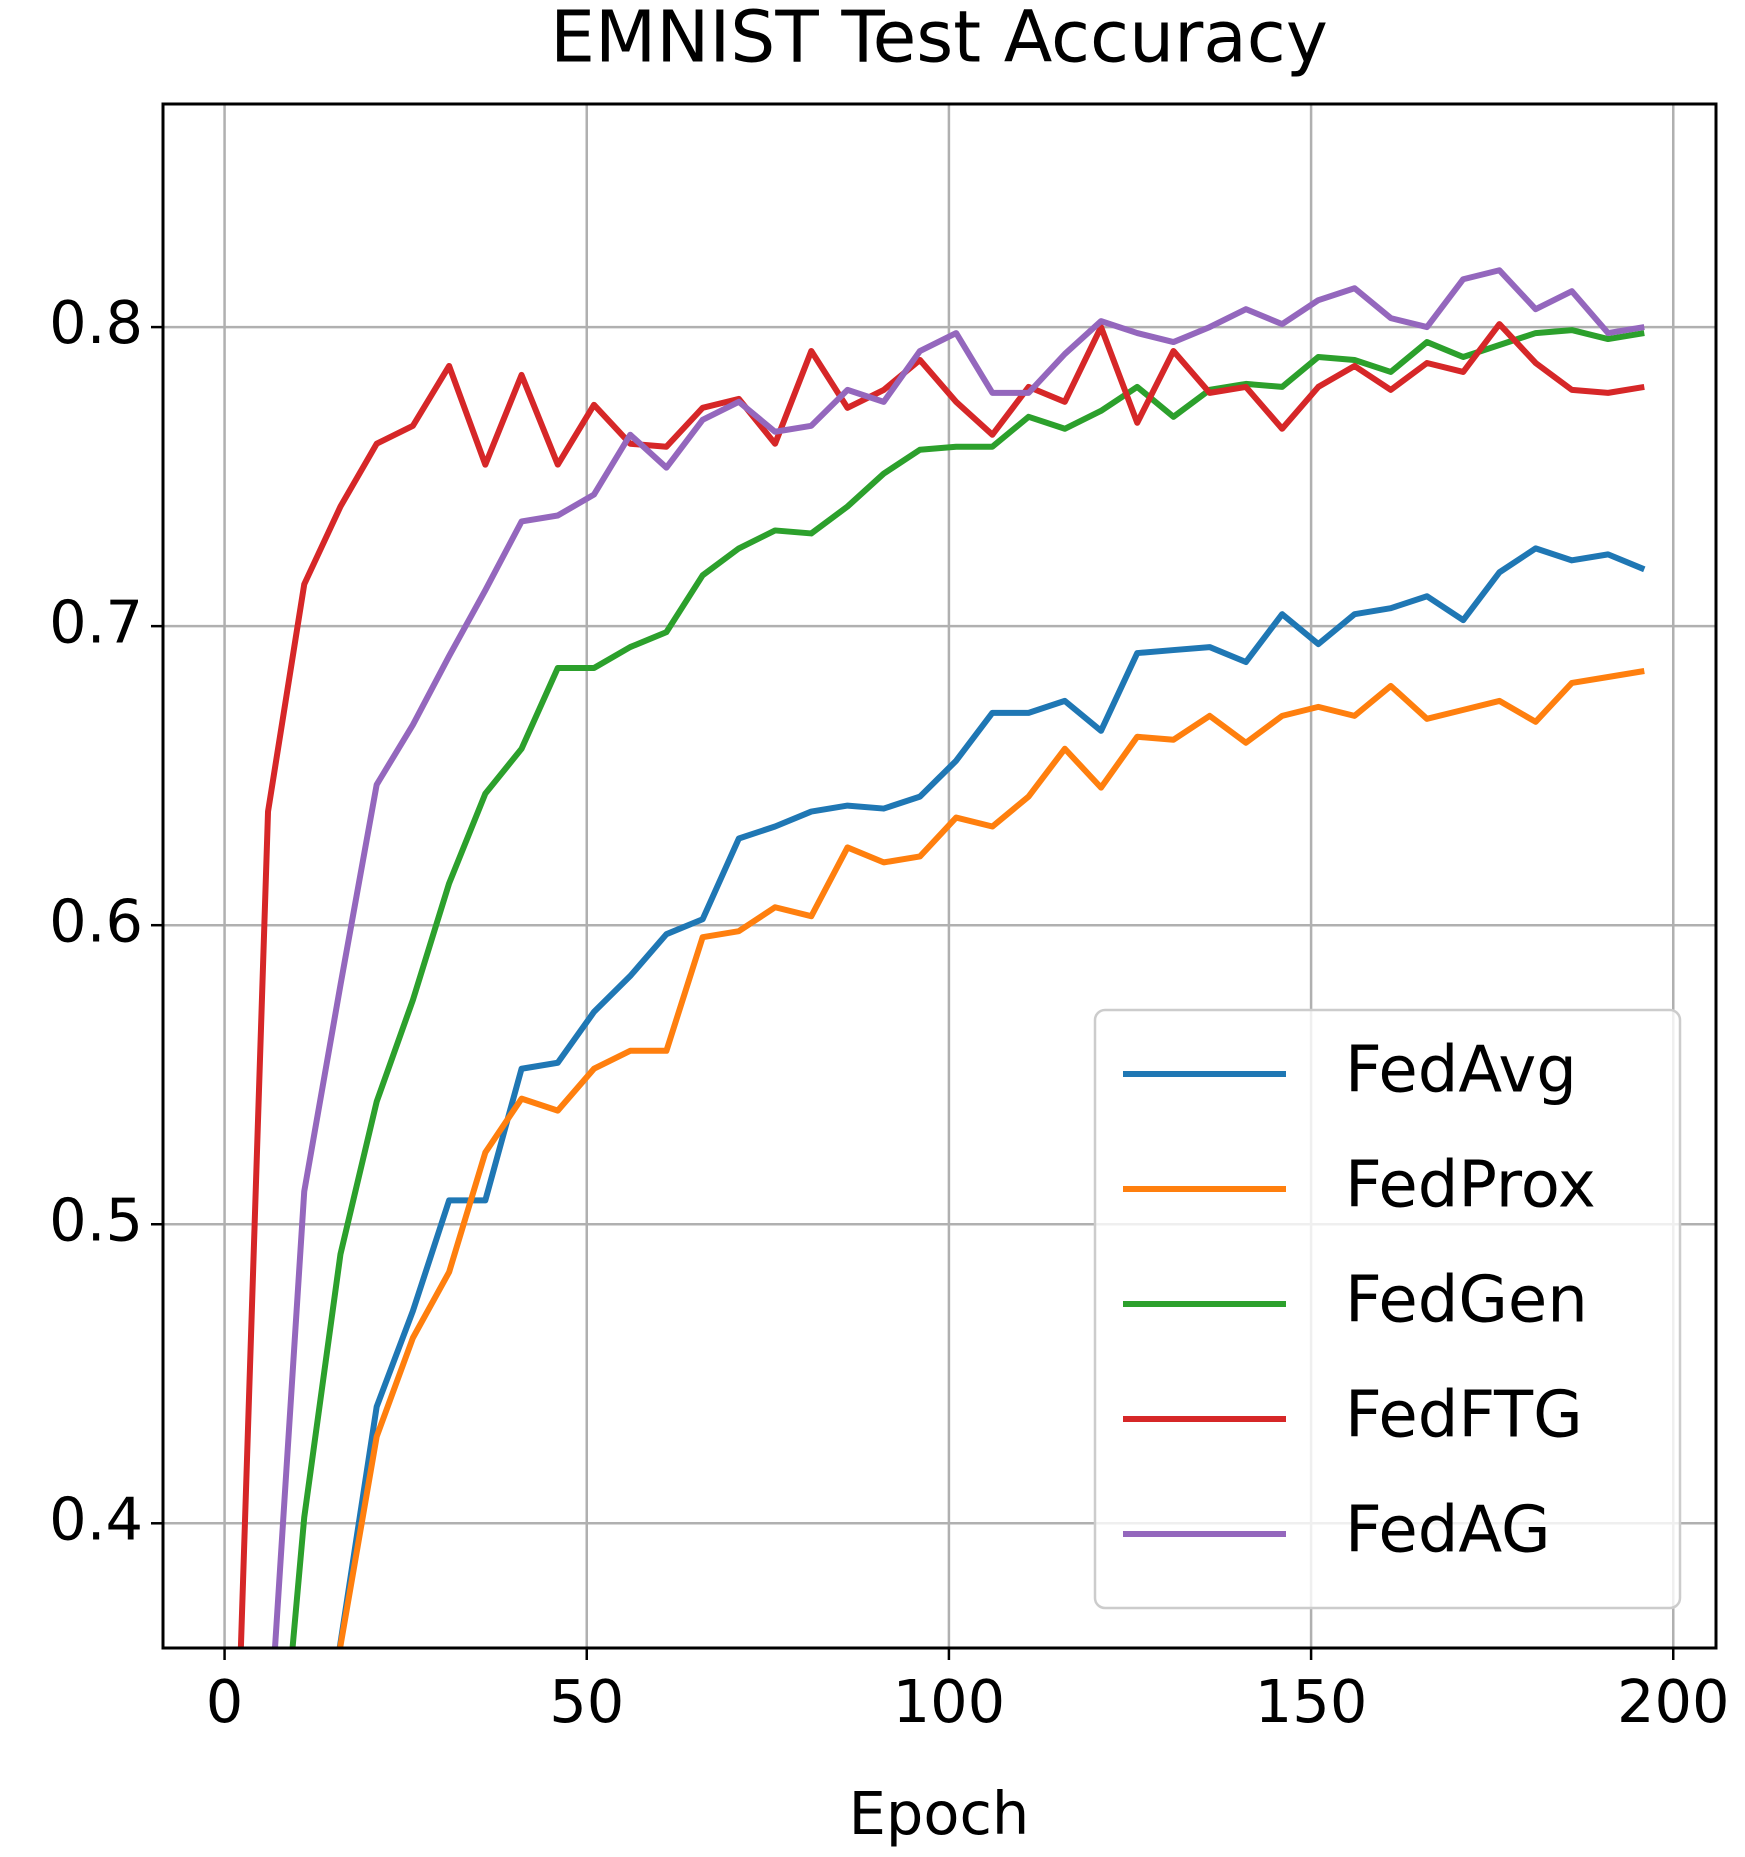 This screenshot has width=1745, height=1857. What do you see at coordinates (225, 1701) in the screenshot?
I see `x-tick-label: 0` at bounding box center [225, 1701].